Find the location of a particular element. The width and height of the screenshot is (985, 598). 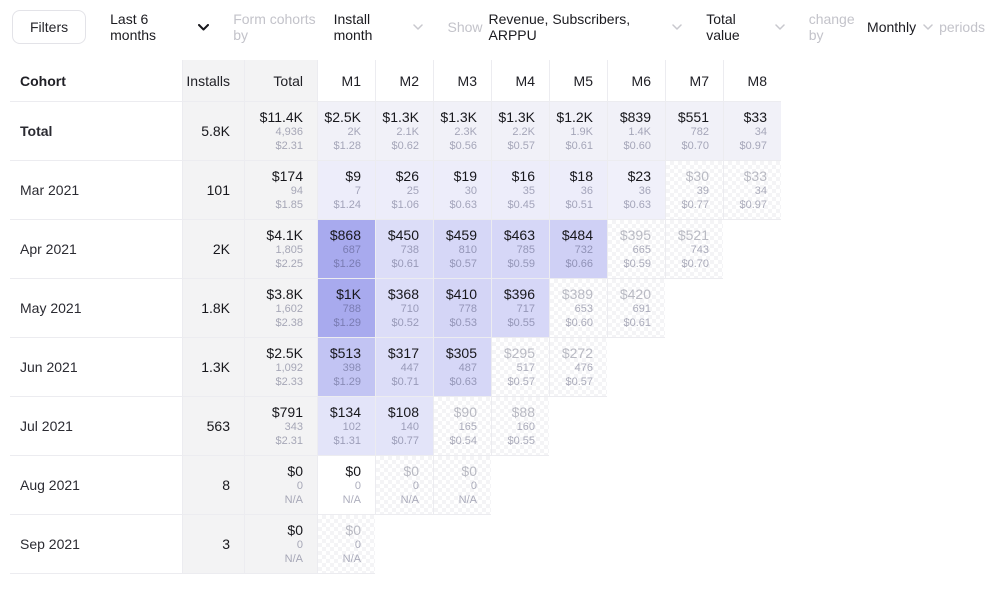

m4-cell: $463 785 $0.59 is located at coordinates (520, 249).